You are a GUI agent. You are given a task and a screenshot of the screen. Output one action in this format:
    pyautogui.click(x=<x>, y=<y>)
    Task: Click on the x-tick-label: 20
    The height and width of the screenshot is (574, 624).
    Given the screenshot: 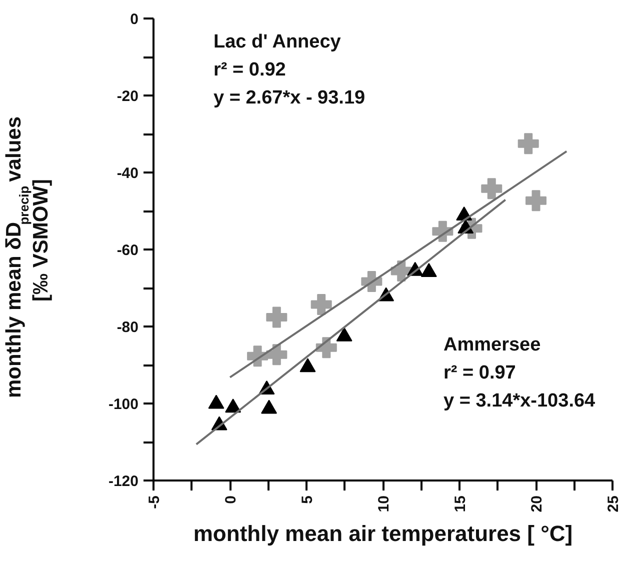 What is the action you would take?
    pyautogui.click(x=537, y=503)
    